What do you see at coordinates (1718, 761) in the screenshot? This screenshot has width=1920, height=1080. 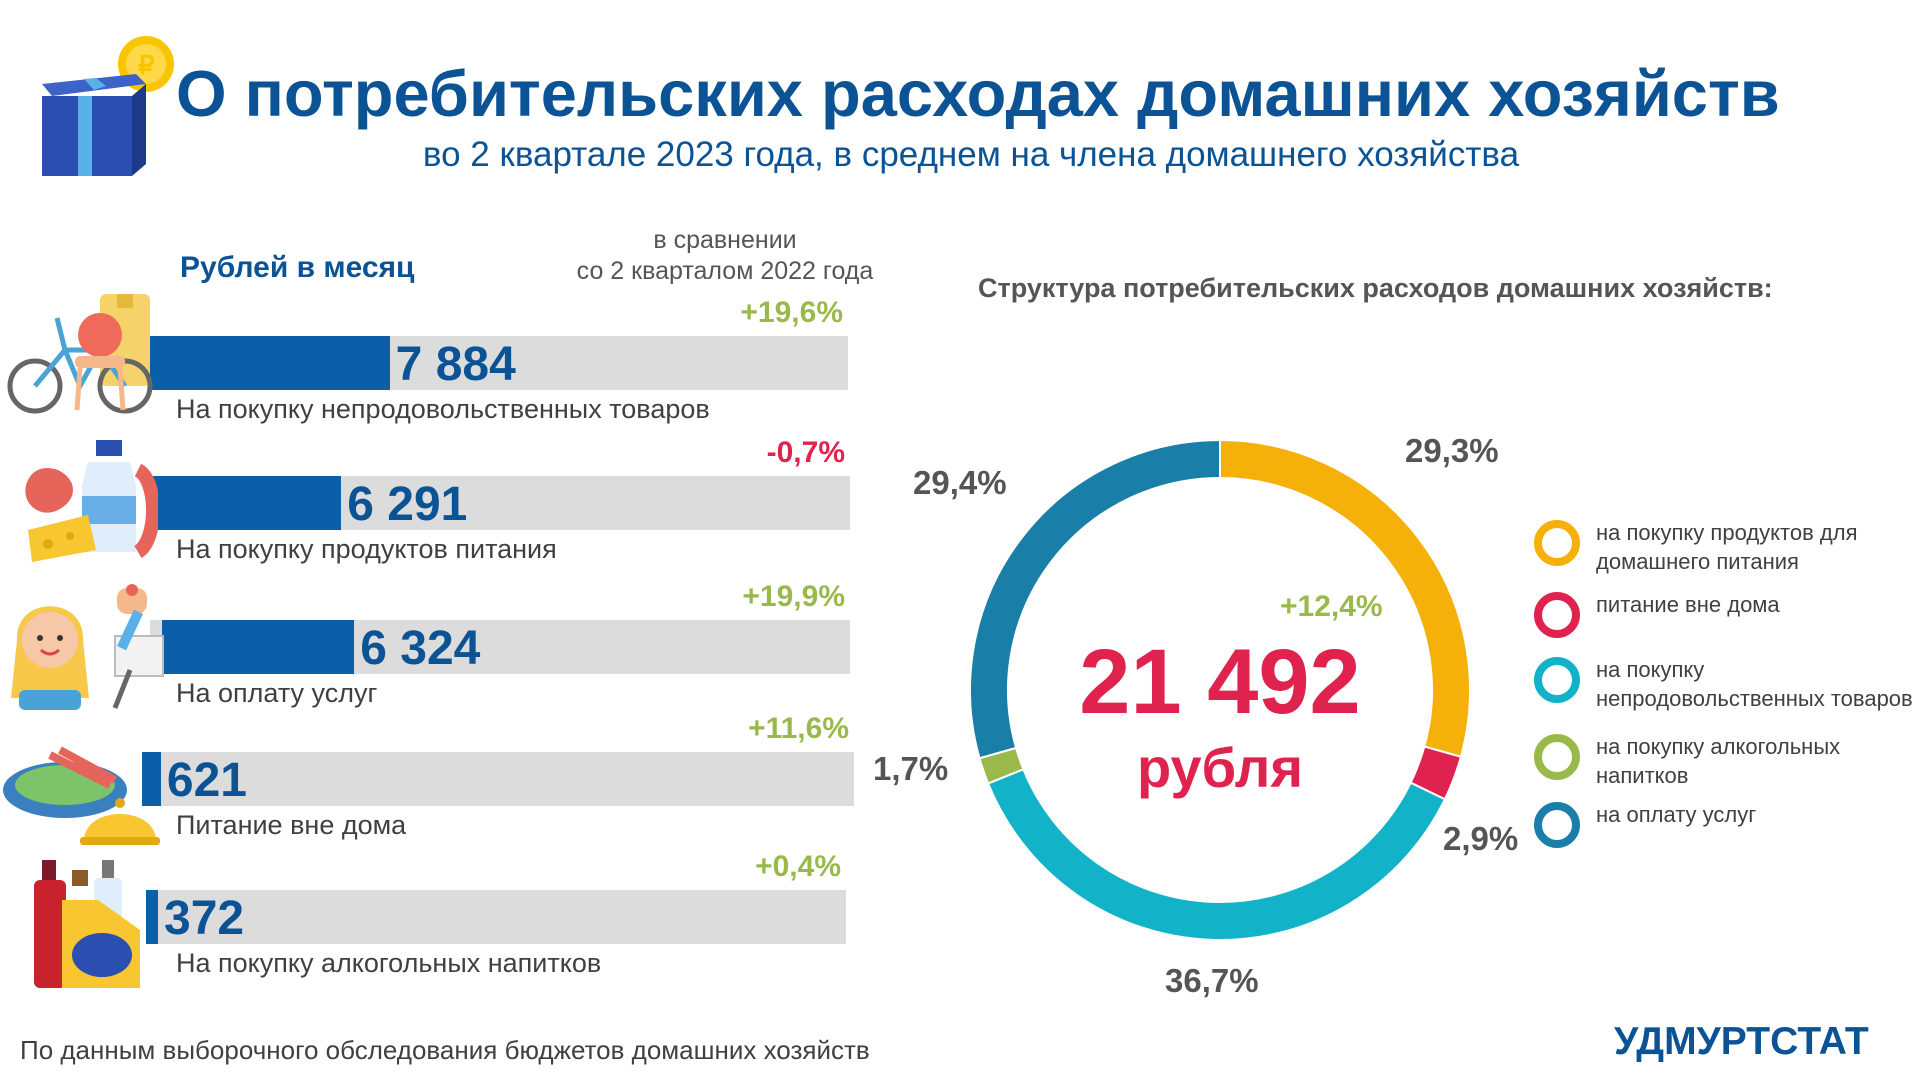 I see `legend-label: на покупку алкогольных напитков` at bounding box center [1718, 761].